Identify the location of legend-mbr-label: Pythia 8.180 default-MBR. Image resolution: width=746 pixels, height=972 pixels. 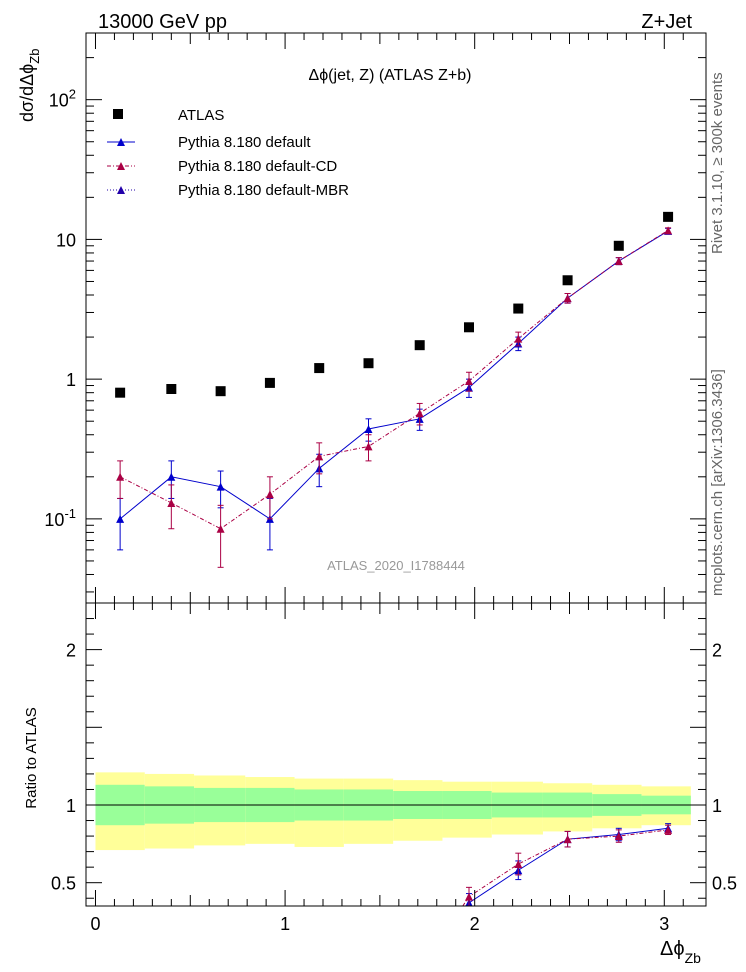
(263, 190).